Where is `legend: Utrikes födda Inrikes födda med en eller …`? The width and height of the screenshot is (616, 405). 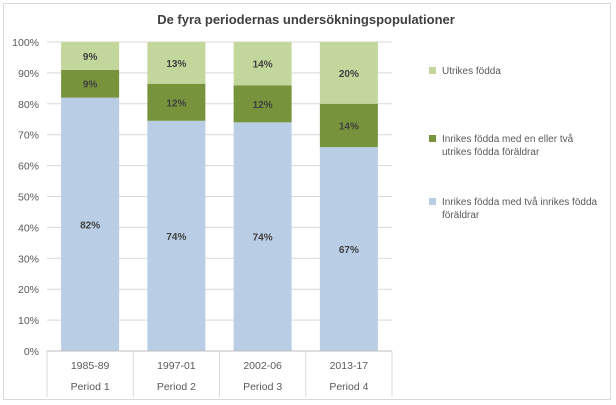
legend: Utrikes födda Inrikes födda med en eller … is located at coordinates (513, 143).